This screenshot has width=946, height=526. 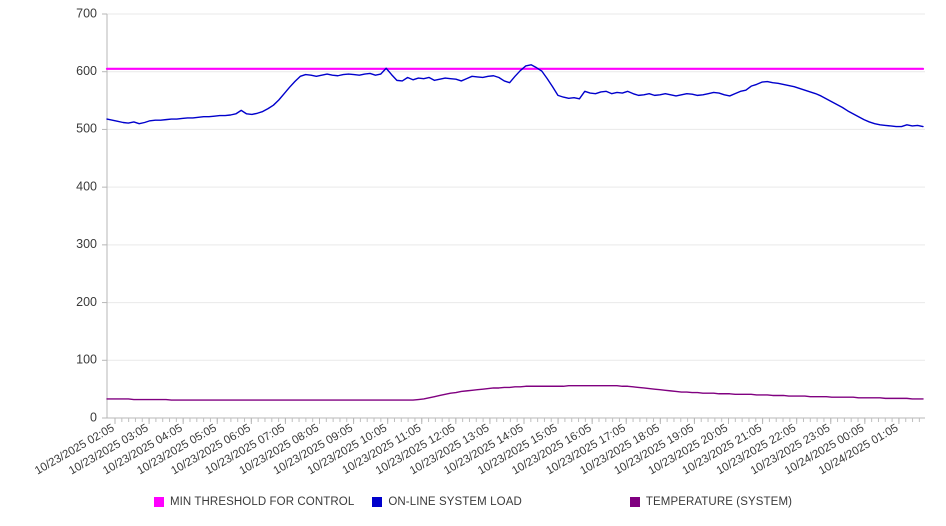 What do you see at coordinates (377, 502) in the screenshot?
I see `legend-swatch-on-line-system-load` at bounding box center [377, 502].